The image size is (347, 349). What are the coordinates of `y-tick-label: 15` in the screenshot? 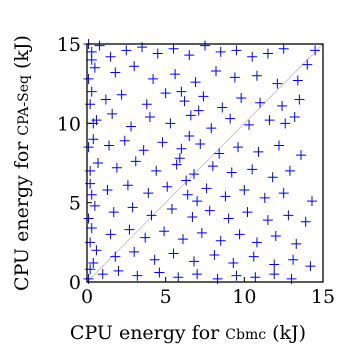 It's located at (69, 45).